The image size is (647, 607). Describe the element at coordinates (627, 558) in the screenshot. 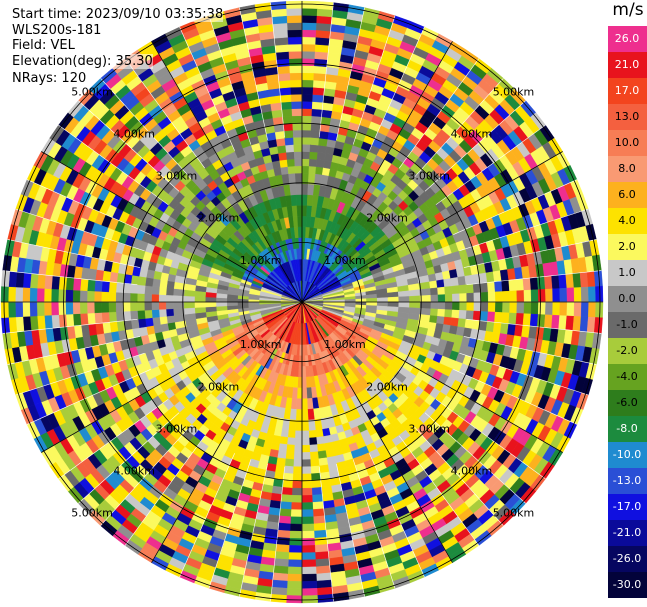

I see `colorbar-tick-label: -26.0` at that location.